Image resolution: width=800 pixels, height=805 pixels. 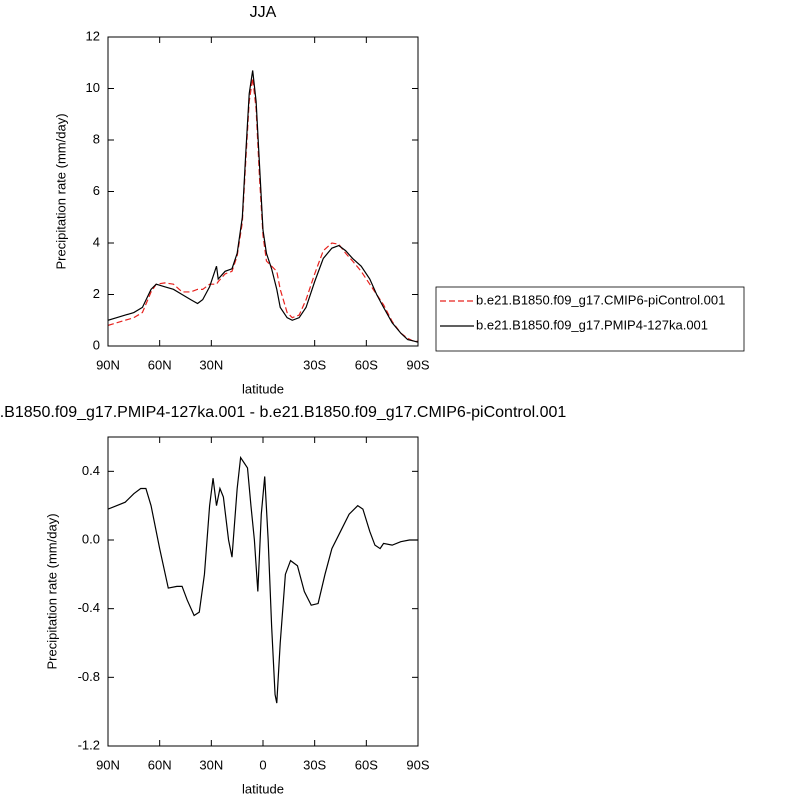 I want to click on y-tick-label: 4, so click(x=96, y=241).